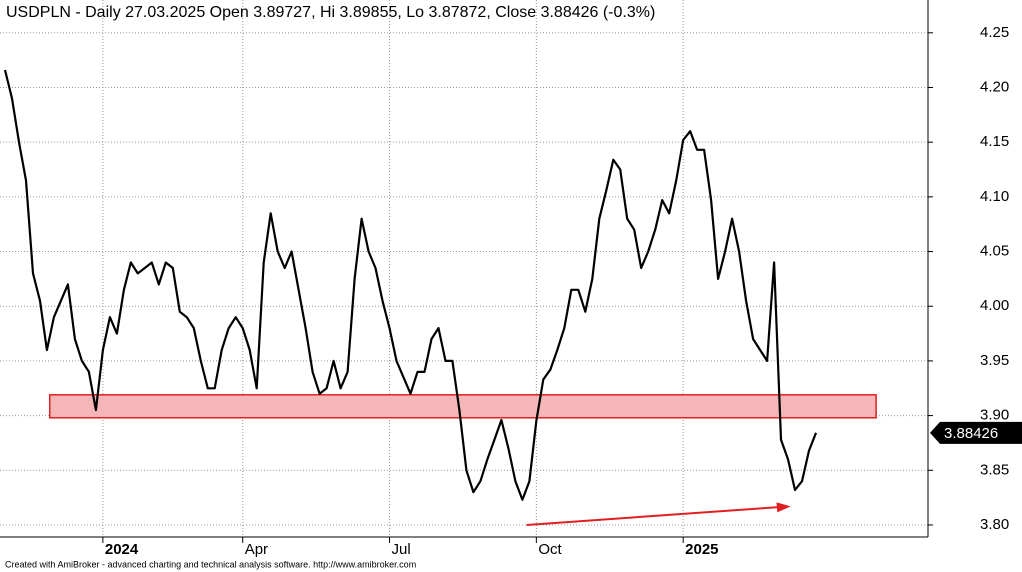  Describe the element at coordinates (122, 549) in the screenshot. I see `x-tick-label: 2024` at that location.